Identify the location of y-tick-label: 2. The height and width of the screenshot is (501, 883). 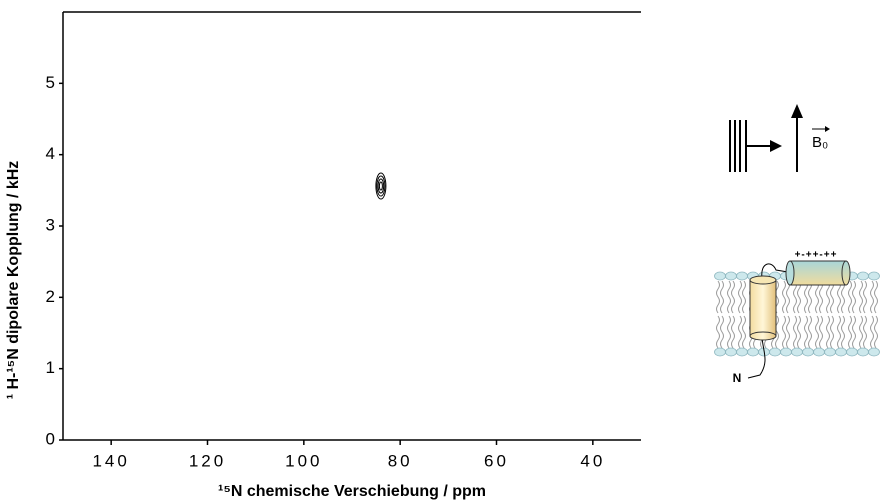
(52, 296).